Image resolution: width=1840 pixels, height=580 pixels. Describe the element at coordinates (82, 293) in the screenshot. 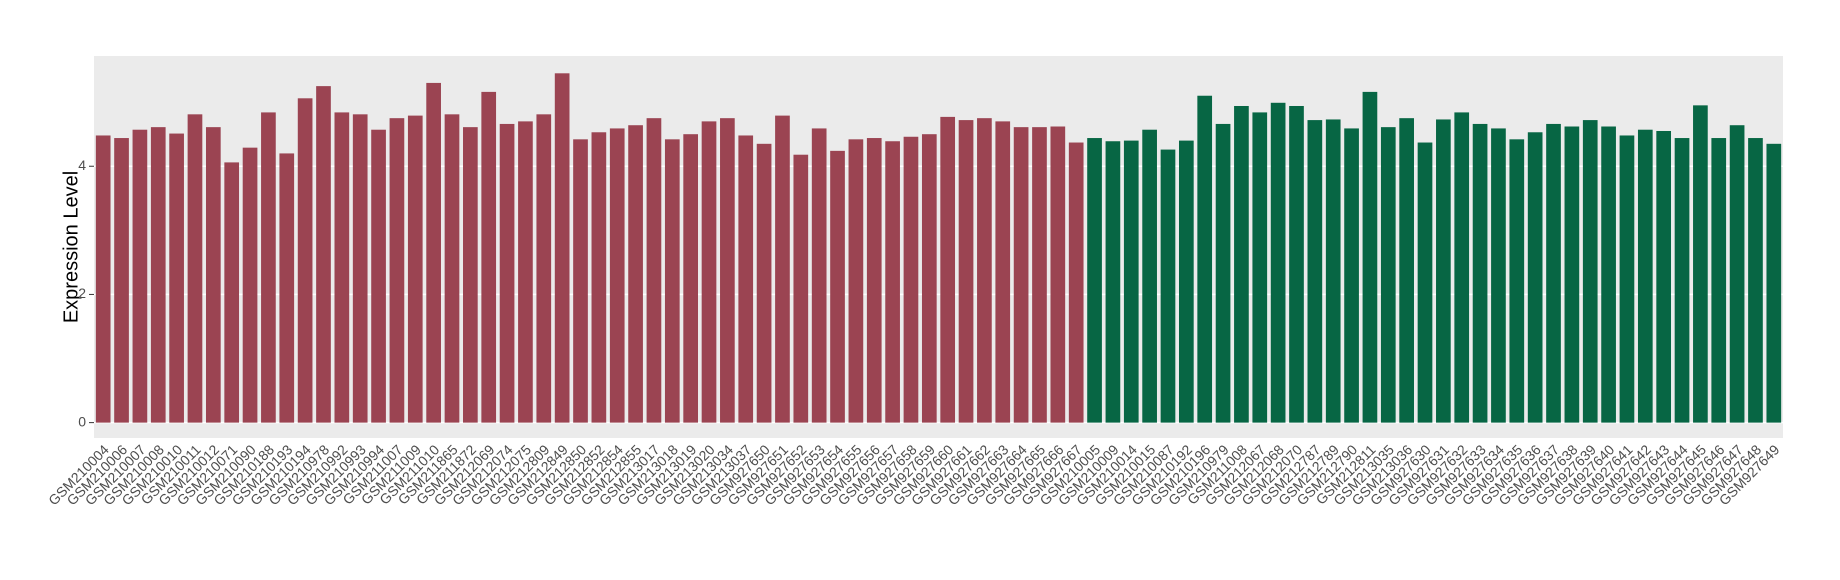

I see `y-tick-label: 2` at that location.